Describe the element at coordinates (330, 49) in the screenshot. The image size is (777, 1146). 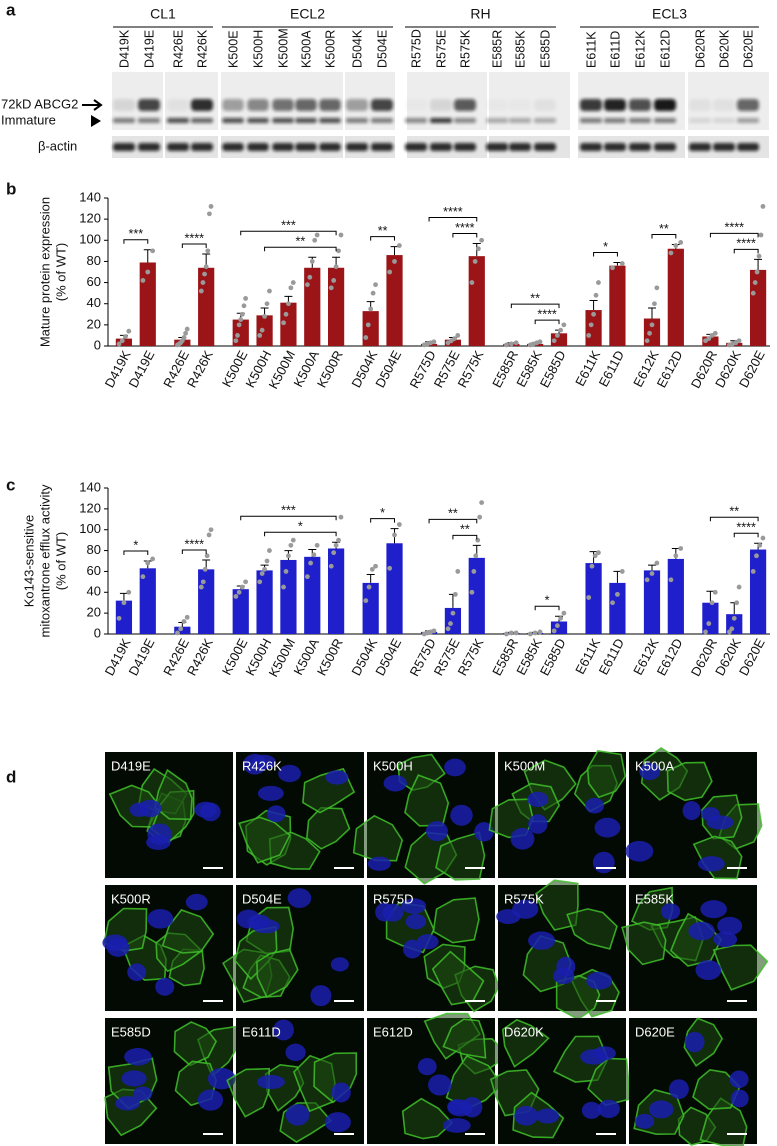
I see `lane-label: K500R` at that location.